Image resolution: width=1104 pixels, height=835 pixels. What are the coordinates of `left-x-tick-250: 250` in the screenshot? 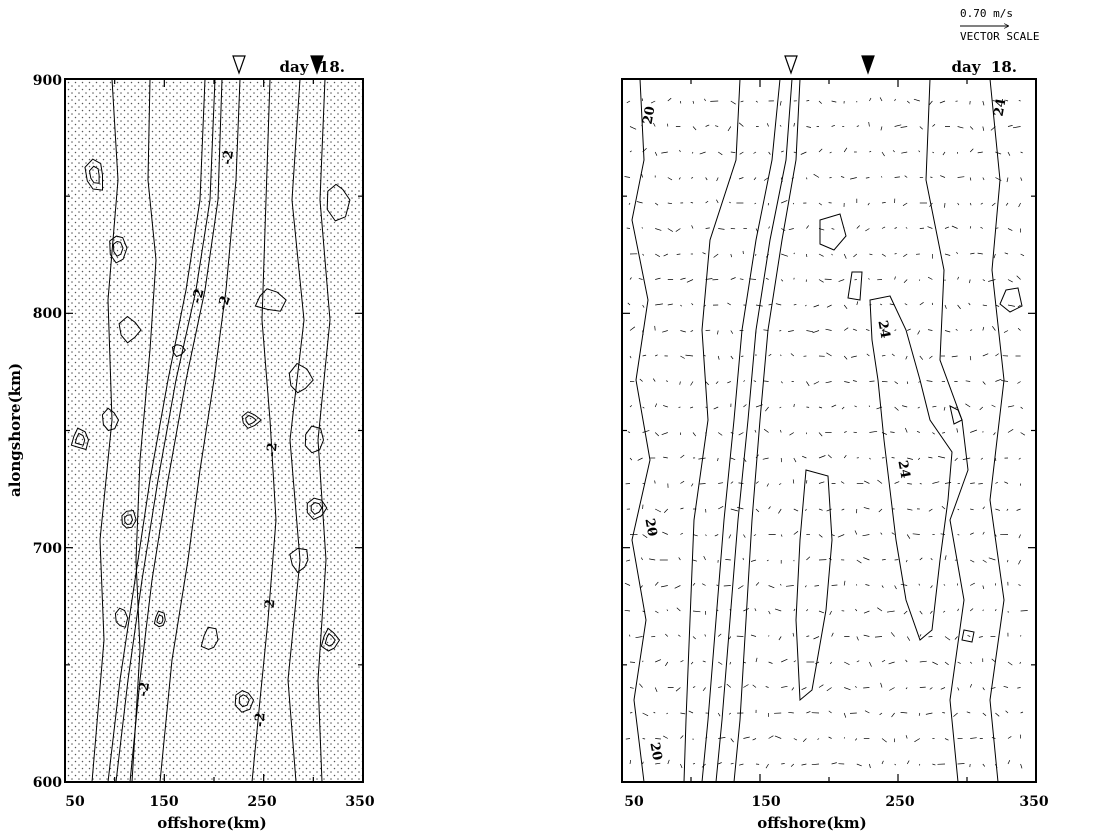 It's located at (261, 802).